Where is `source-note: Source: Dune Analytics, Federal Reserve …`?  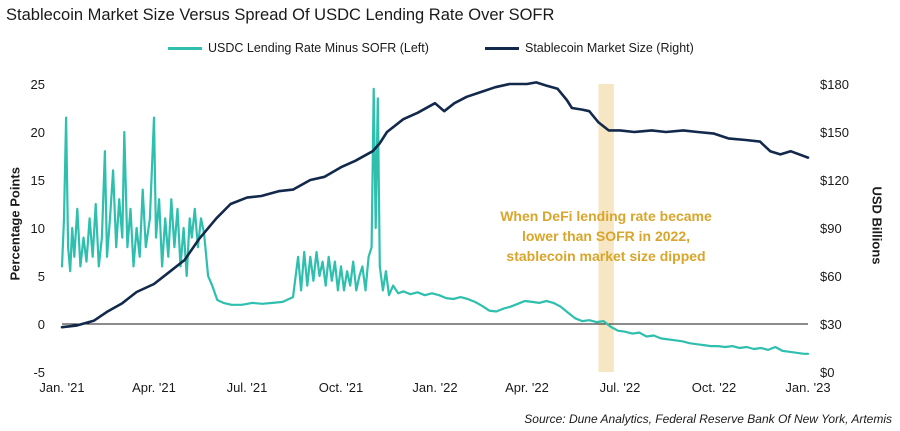
source-note: Source: Dune Analytics, Federal Reserve … is located at coordinates (708, 419).